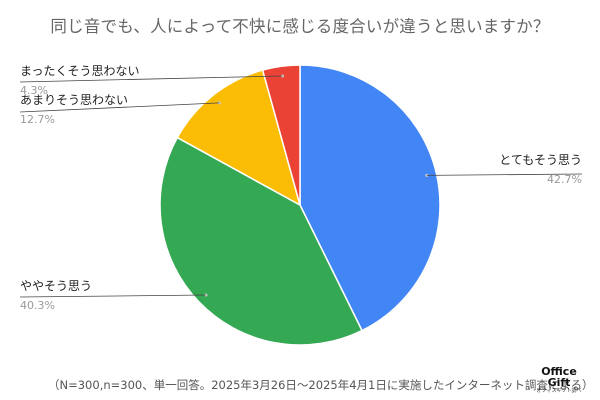  I want to click on logo-line2: Gift, so click(559, 382).